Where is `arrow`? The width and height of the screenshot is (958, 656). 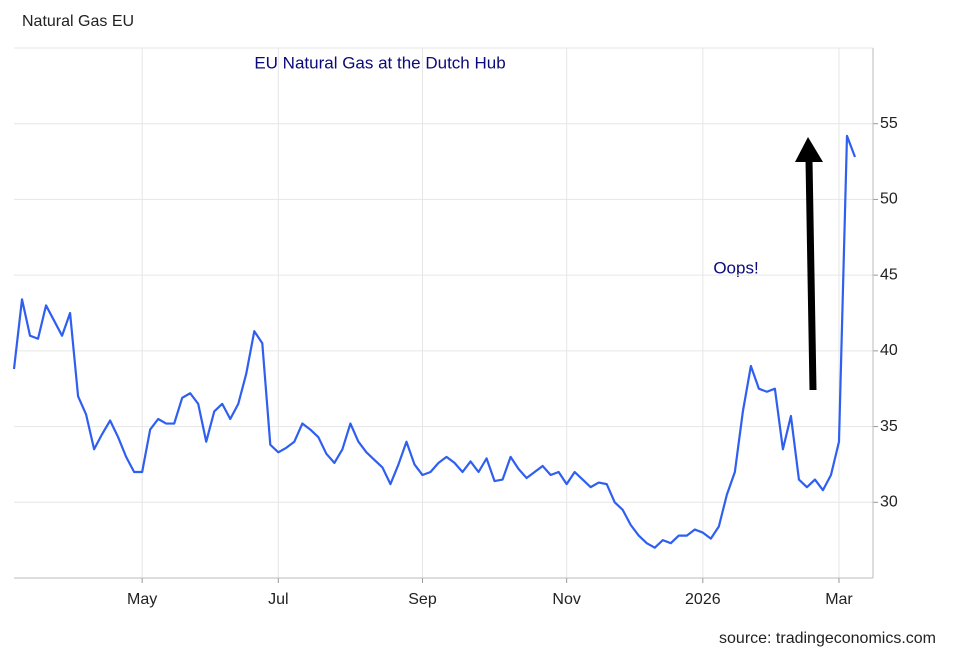 arrow is located at coordinates (809, 264).